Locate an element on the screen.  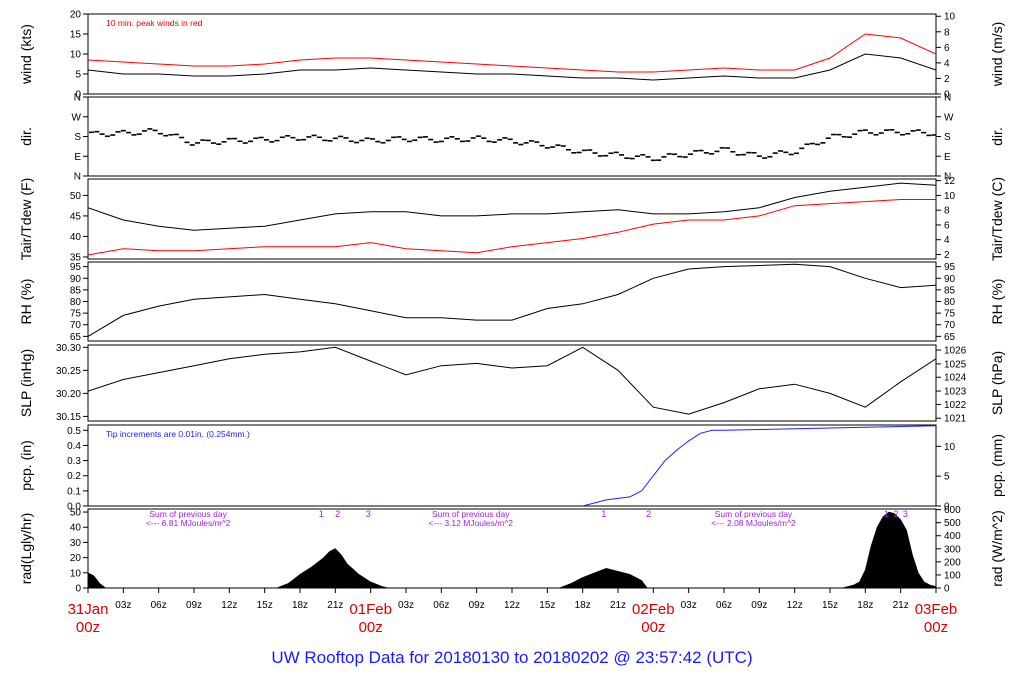
left-tick-label: 80 is located at coordinates (76, 302).